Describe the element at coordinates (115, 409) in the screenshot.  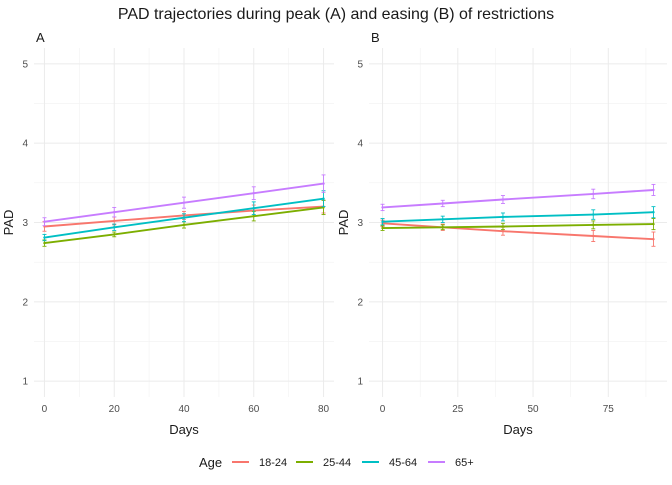
I see `x-tick-label: 20` at that location.